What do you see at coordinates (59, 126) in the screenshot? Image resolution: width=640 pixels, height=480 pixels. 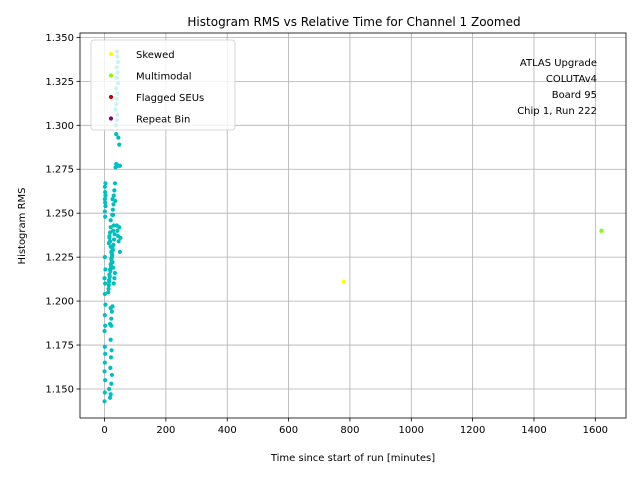 I see `y-tick-label: 1.300` at bounding box center [59, 126].